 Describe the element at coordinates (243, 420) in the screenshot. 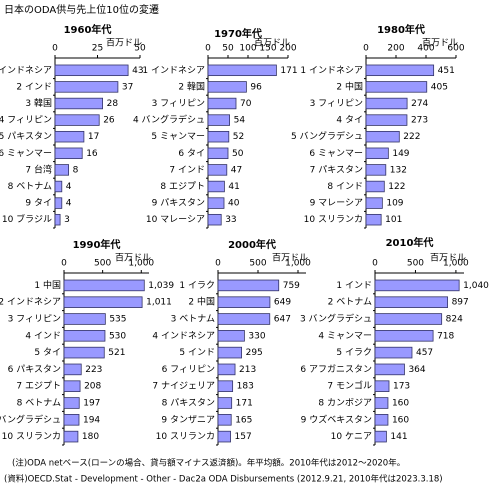

I see `value-label: 165` at that location.